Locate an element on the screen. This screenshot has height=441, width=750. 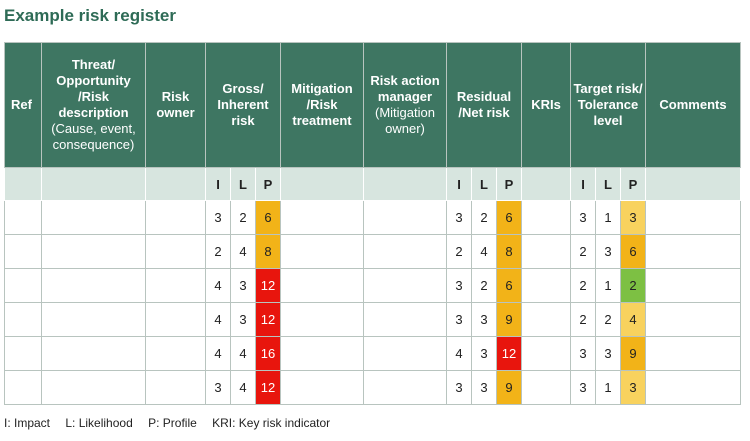
header-residual: Residual /Net risk is located at coordinates (484, 105).